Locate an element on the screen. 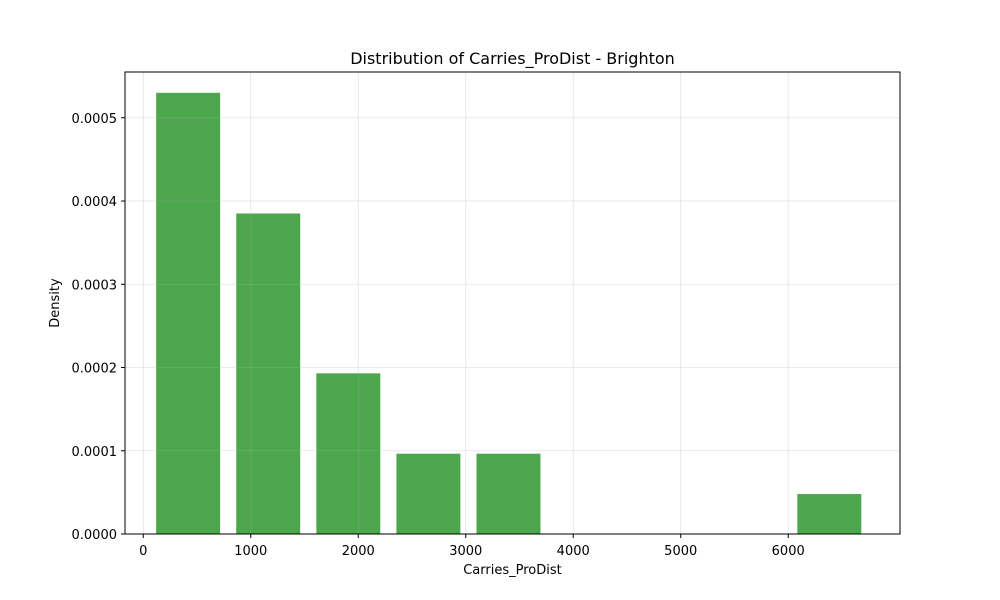 The width and height of the screenshot is (1000, 600). y-tick-label-3: 0.0003 is located at coordinates (95, 285).